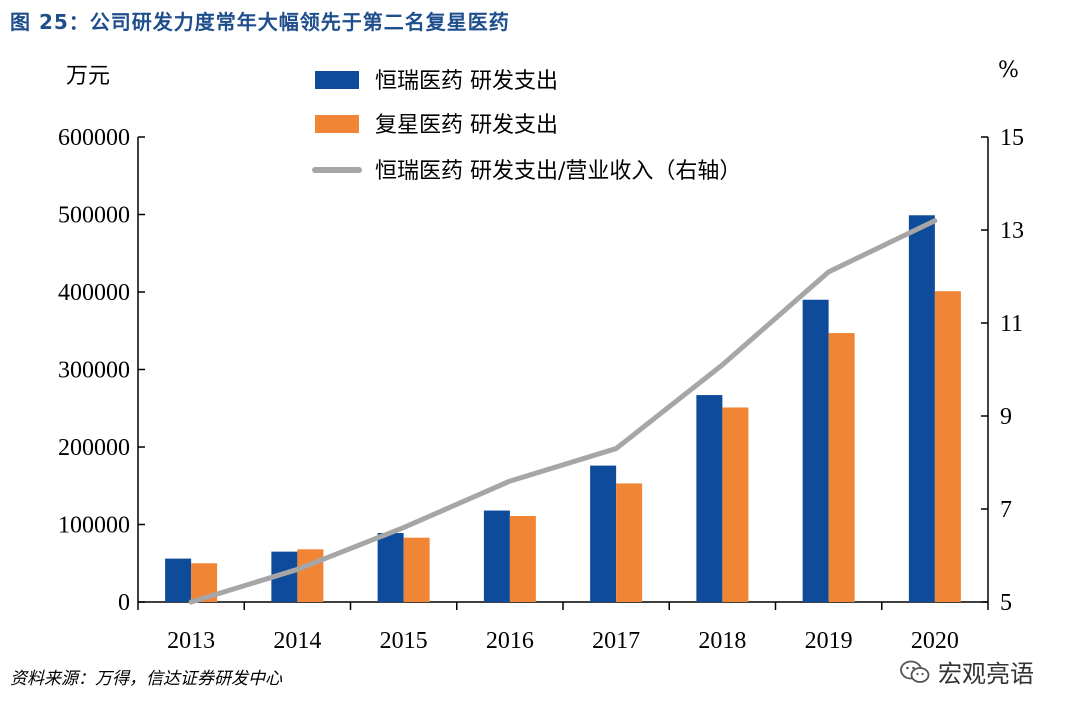 The height and width of the screenshot is (714, 1080). I want to click on watermark: 宏观亮语, so click(967, 671).